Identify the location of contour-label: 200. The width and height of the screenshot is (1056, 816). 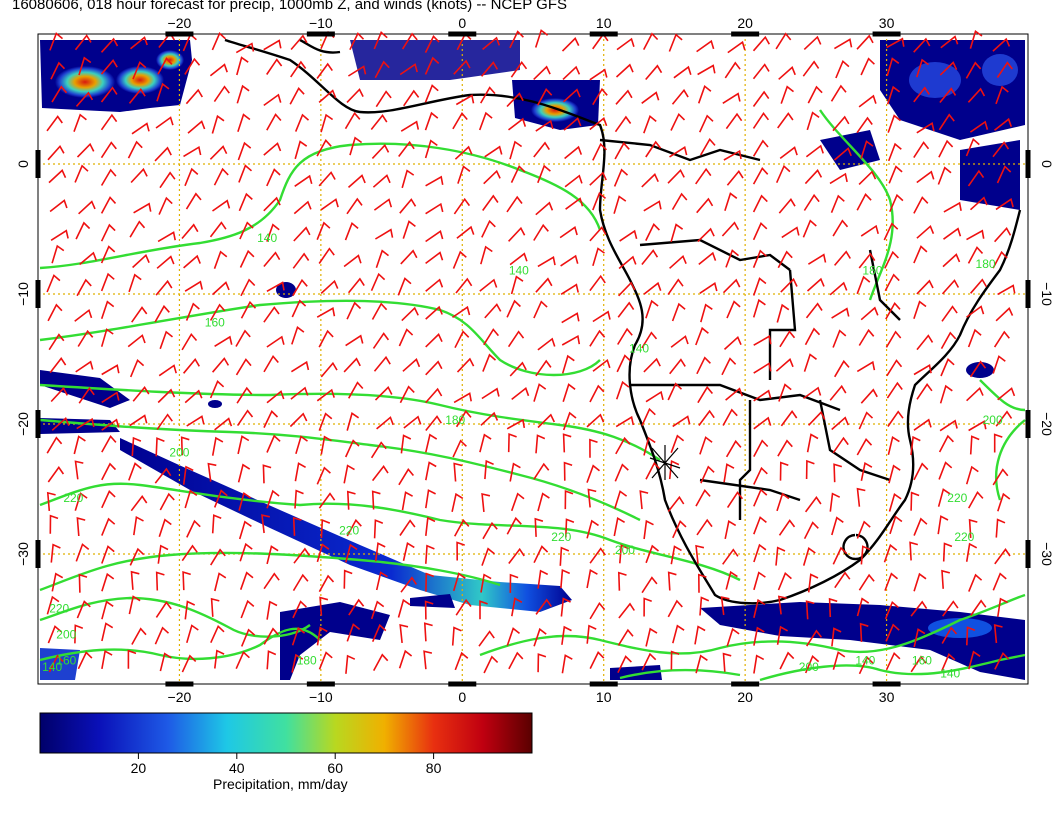
(993, 420).